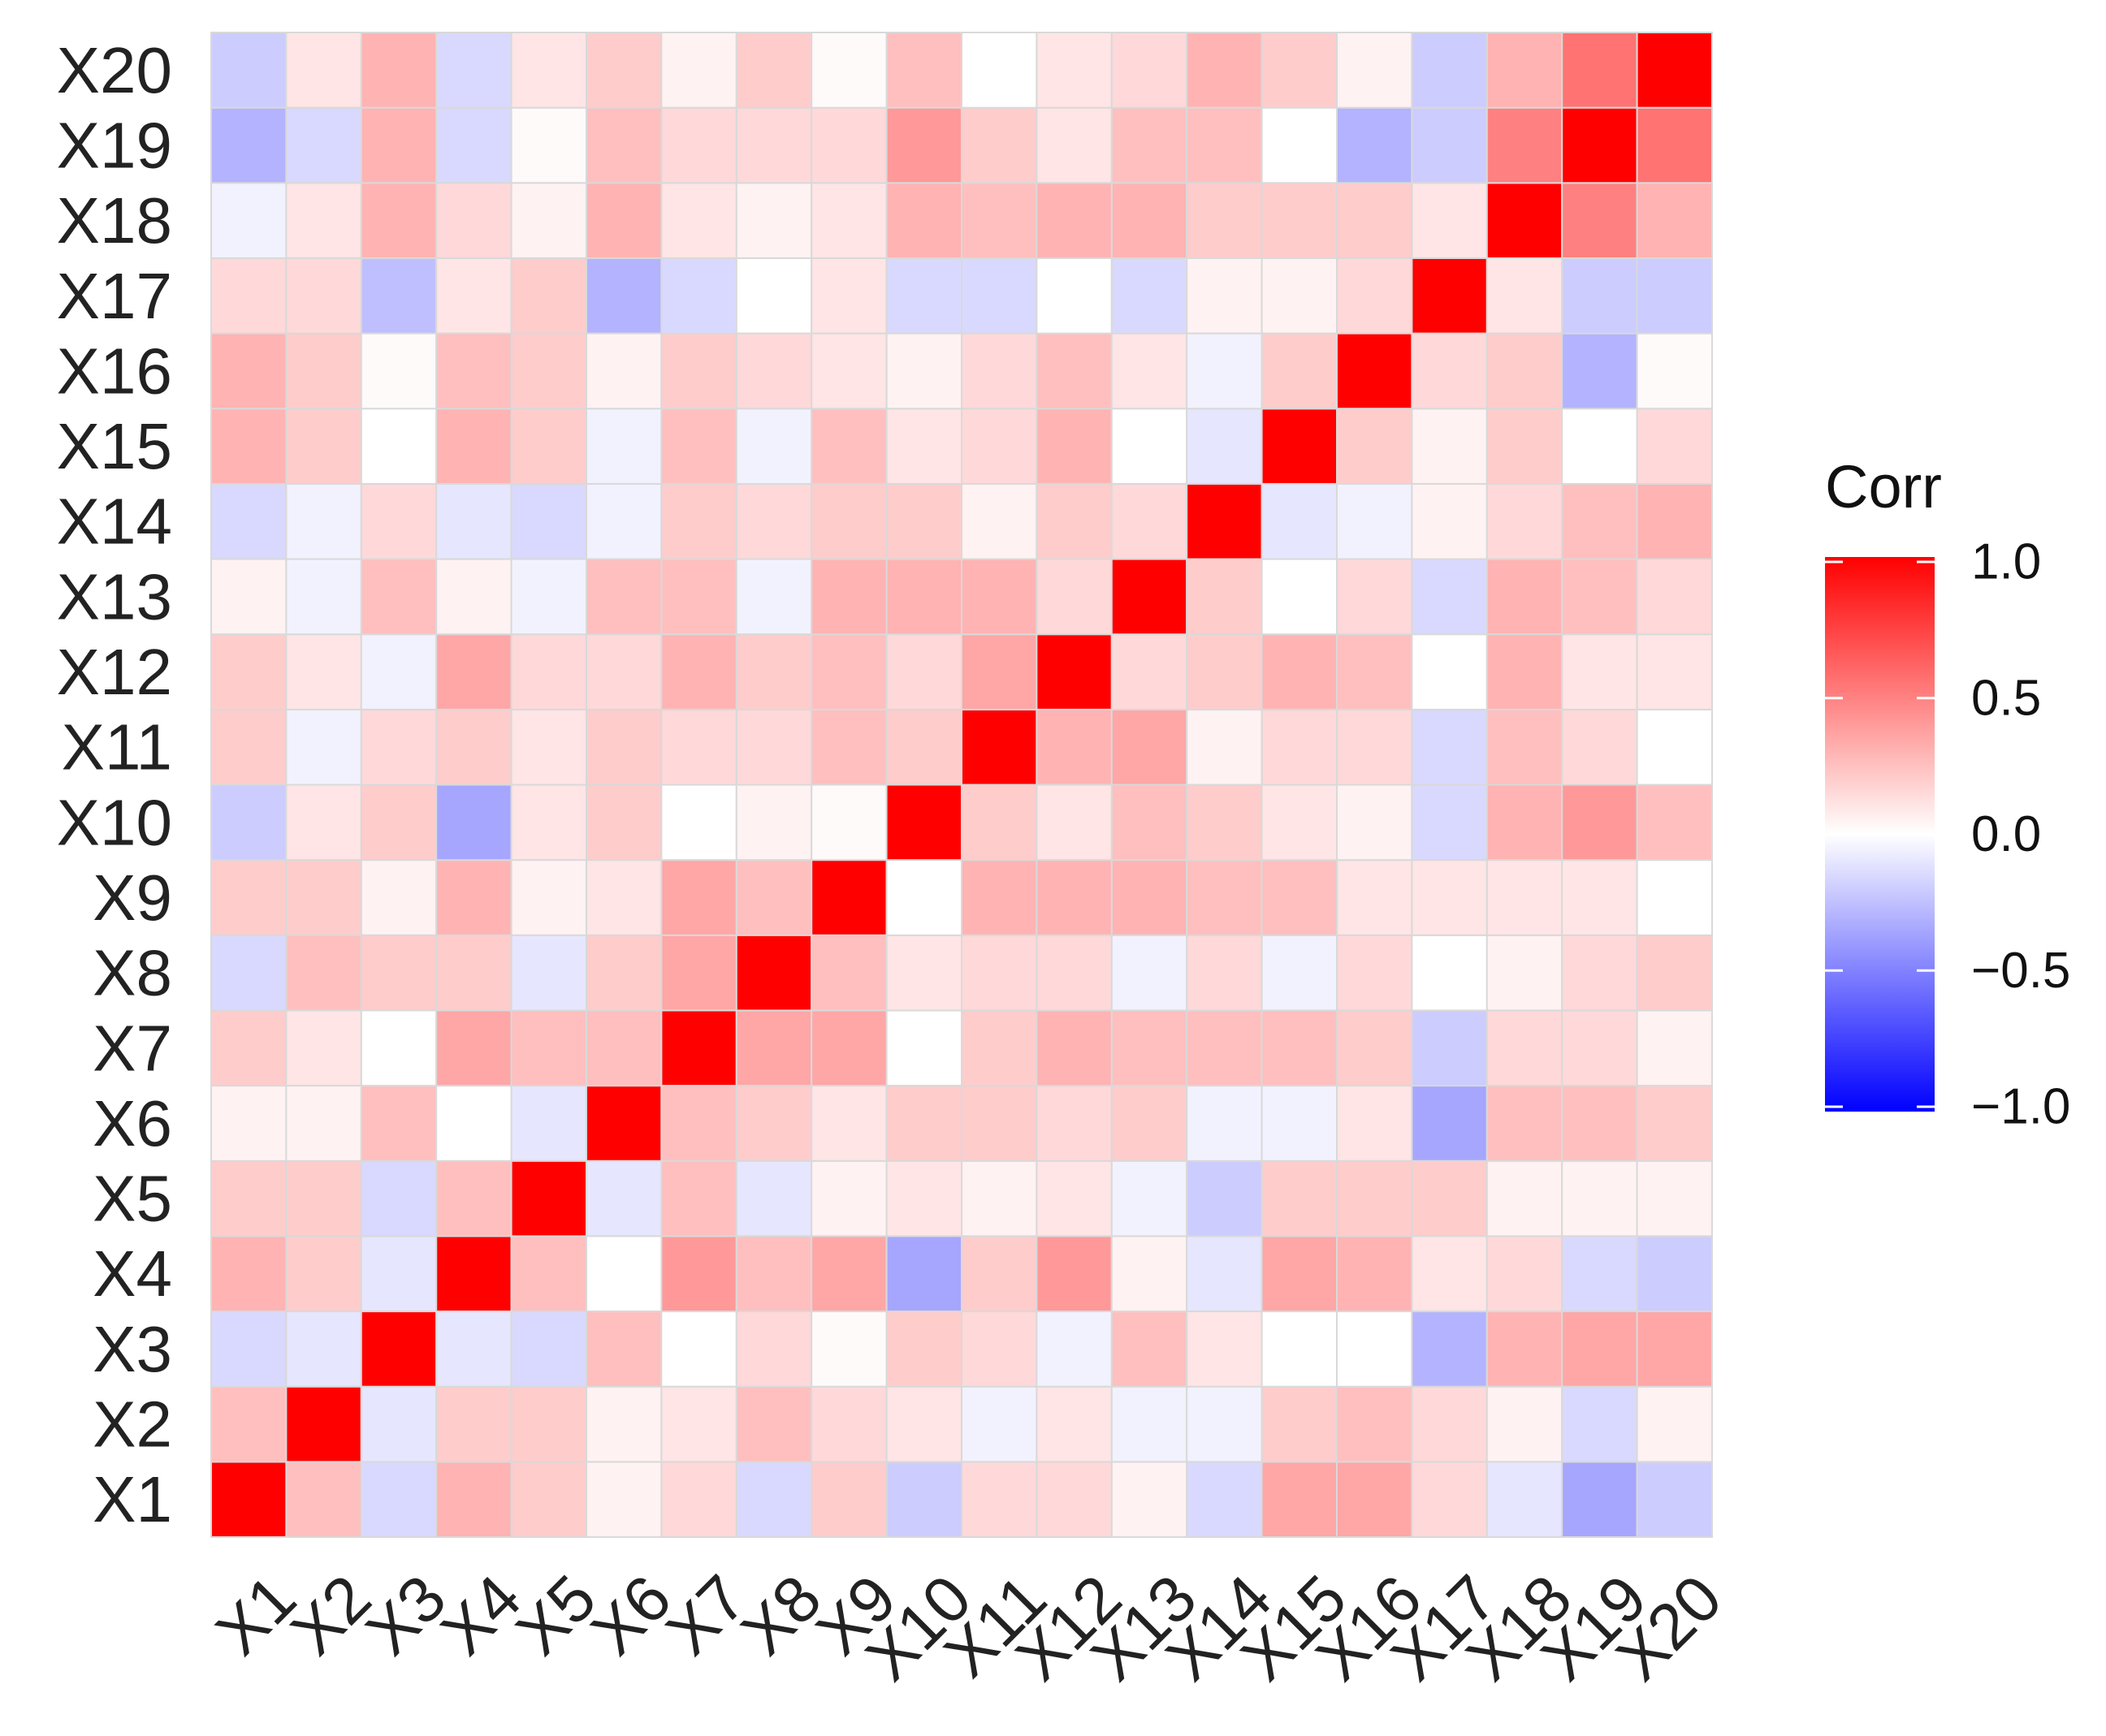  What do you see at coordinates (249, 897) in the screenshot?
I see `heatmap-cell-x9-x1` at bounding box center [249, 897].